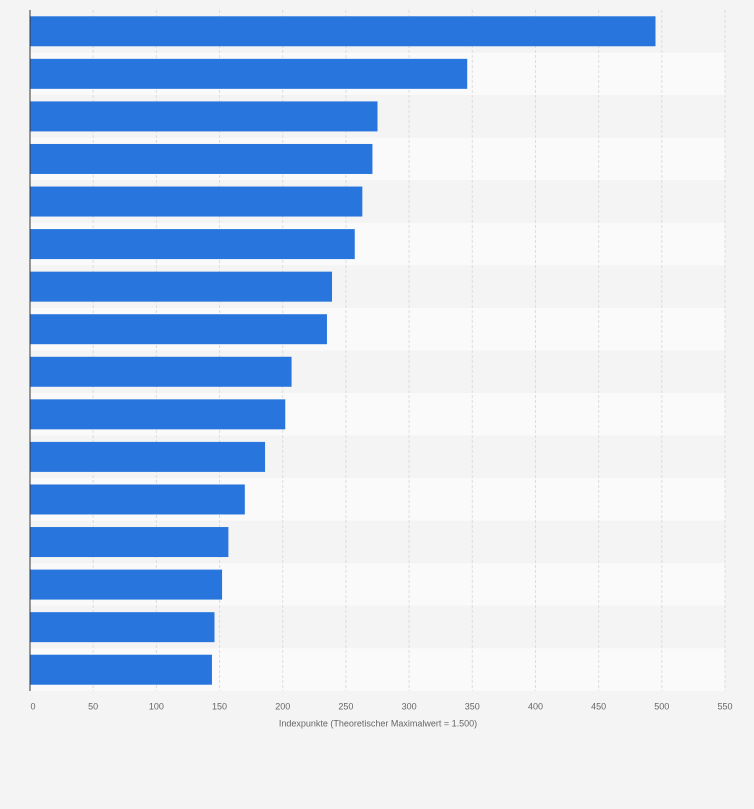  What do you see at coordinates (282, 706) in the screenshot?
I see `x-tick-label: 200` at bounding box center [282, 706].